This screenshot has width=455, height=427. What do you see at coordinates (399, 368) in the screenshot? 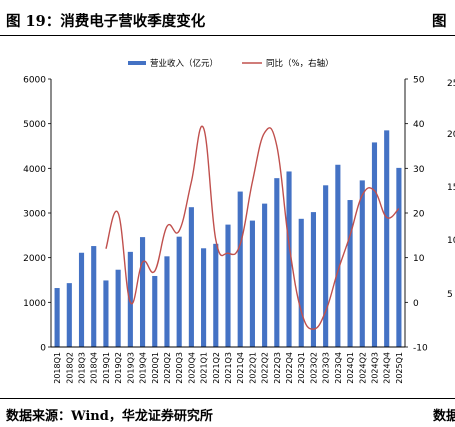
I see `x-tick-label: 2025Q1` at bounding box center [399, 368].